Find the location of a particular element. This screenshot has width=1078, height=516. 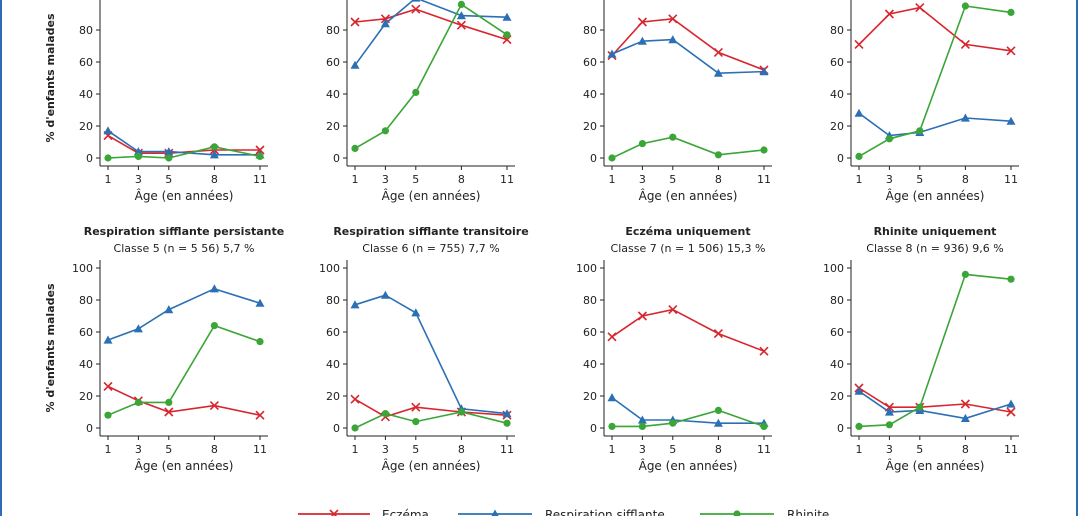

legend: Eczéma Respiration sifflante Rhinite is located at coordinates (563, 512).